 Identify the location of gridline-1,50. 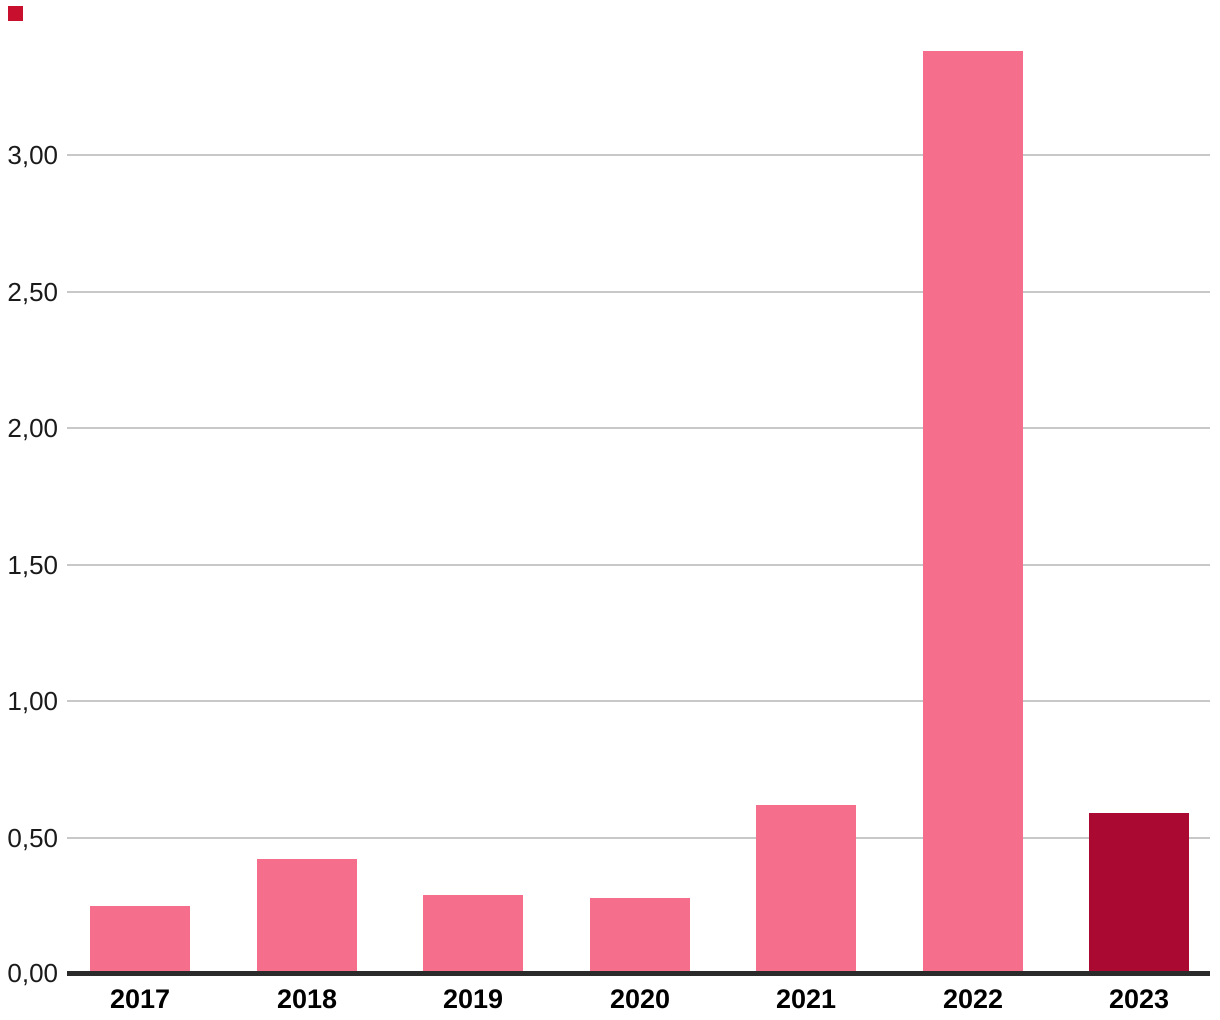
(638, 565).